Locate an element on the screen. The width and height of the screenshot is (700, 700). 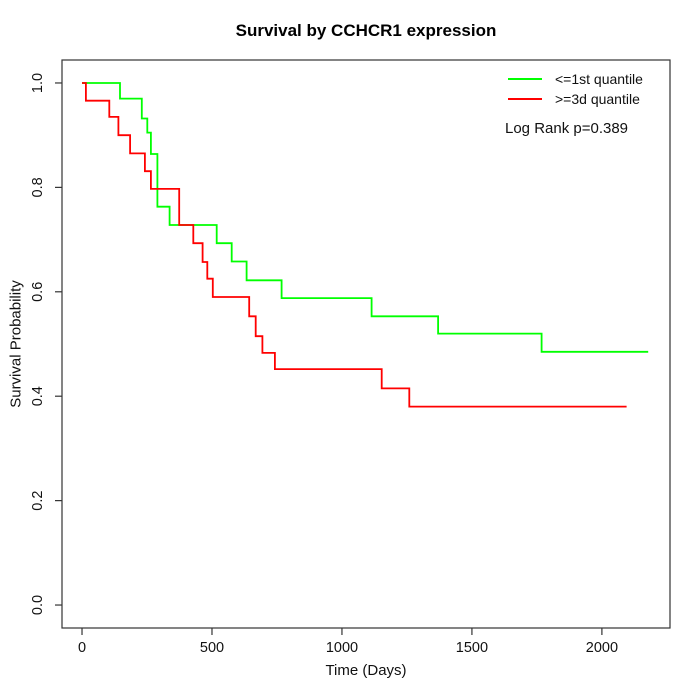
svg-text: 0.8 is located at coordinates (38, 187).